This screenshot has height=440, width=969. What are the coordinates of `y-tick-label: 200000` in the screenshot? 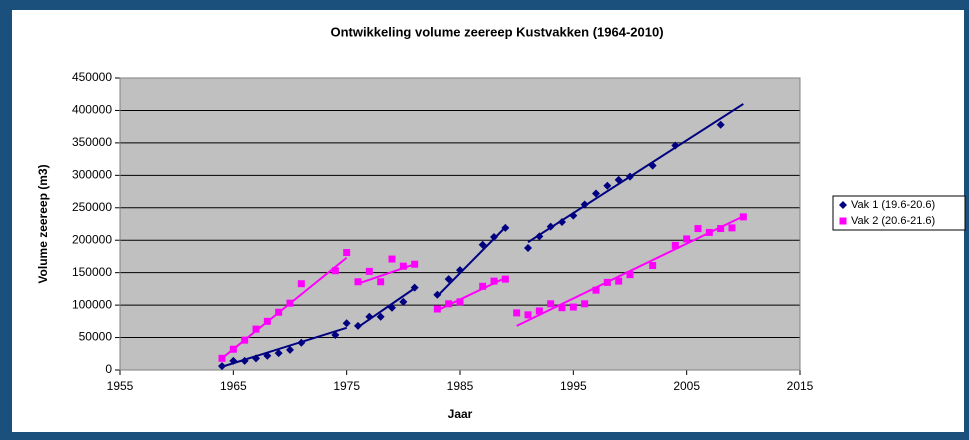 It's located at (92, 239).